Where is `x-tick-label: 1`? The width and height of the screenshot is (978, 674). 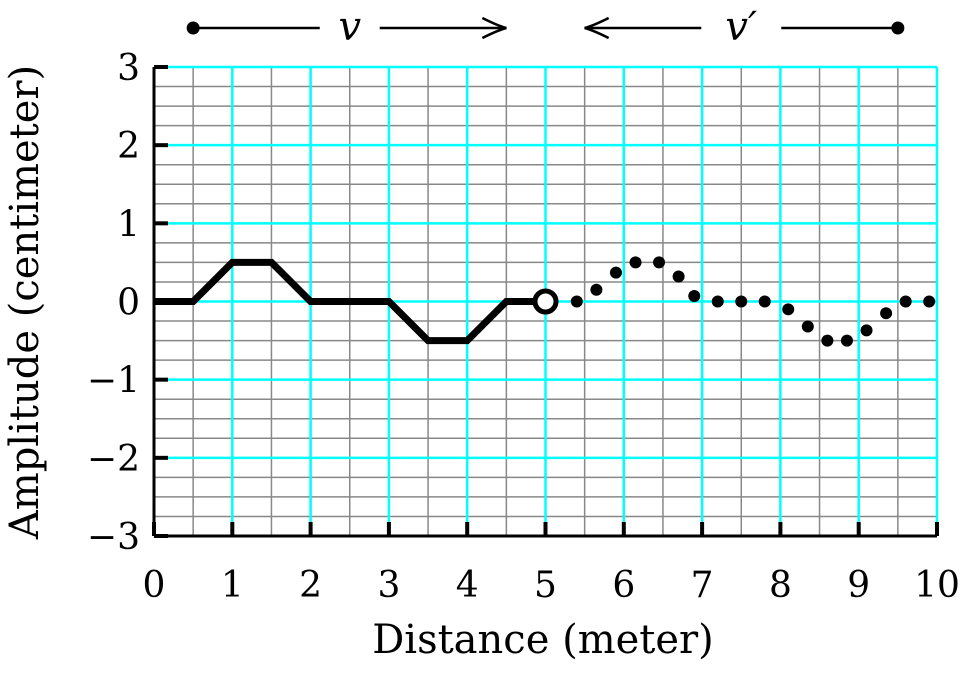
x-tick-label: 1 is located at coordinates (232, 585).